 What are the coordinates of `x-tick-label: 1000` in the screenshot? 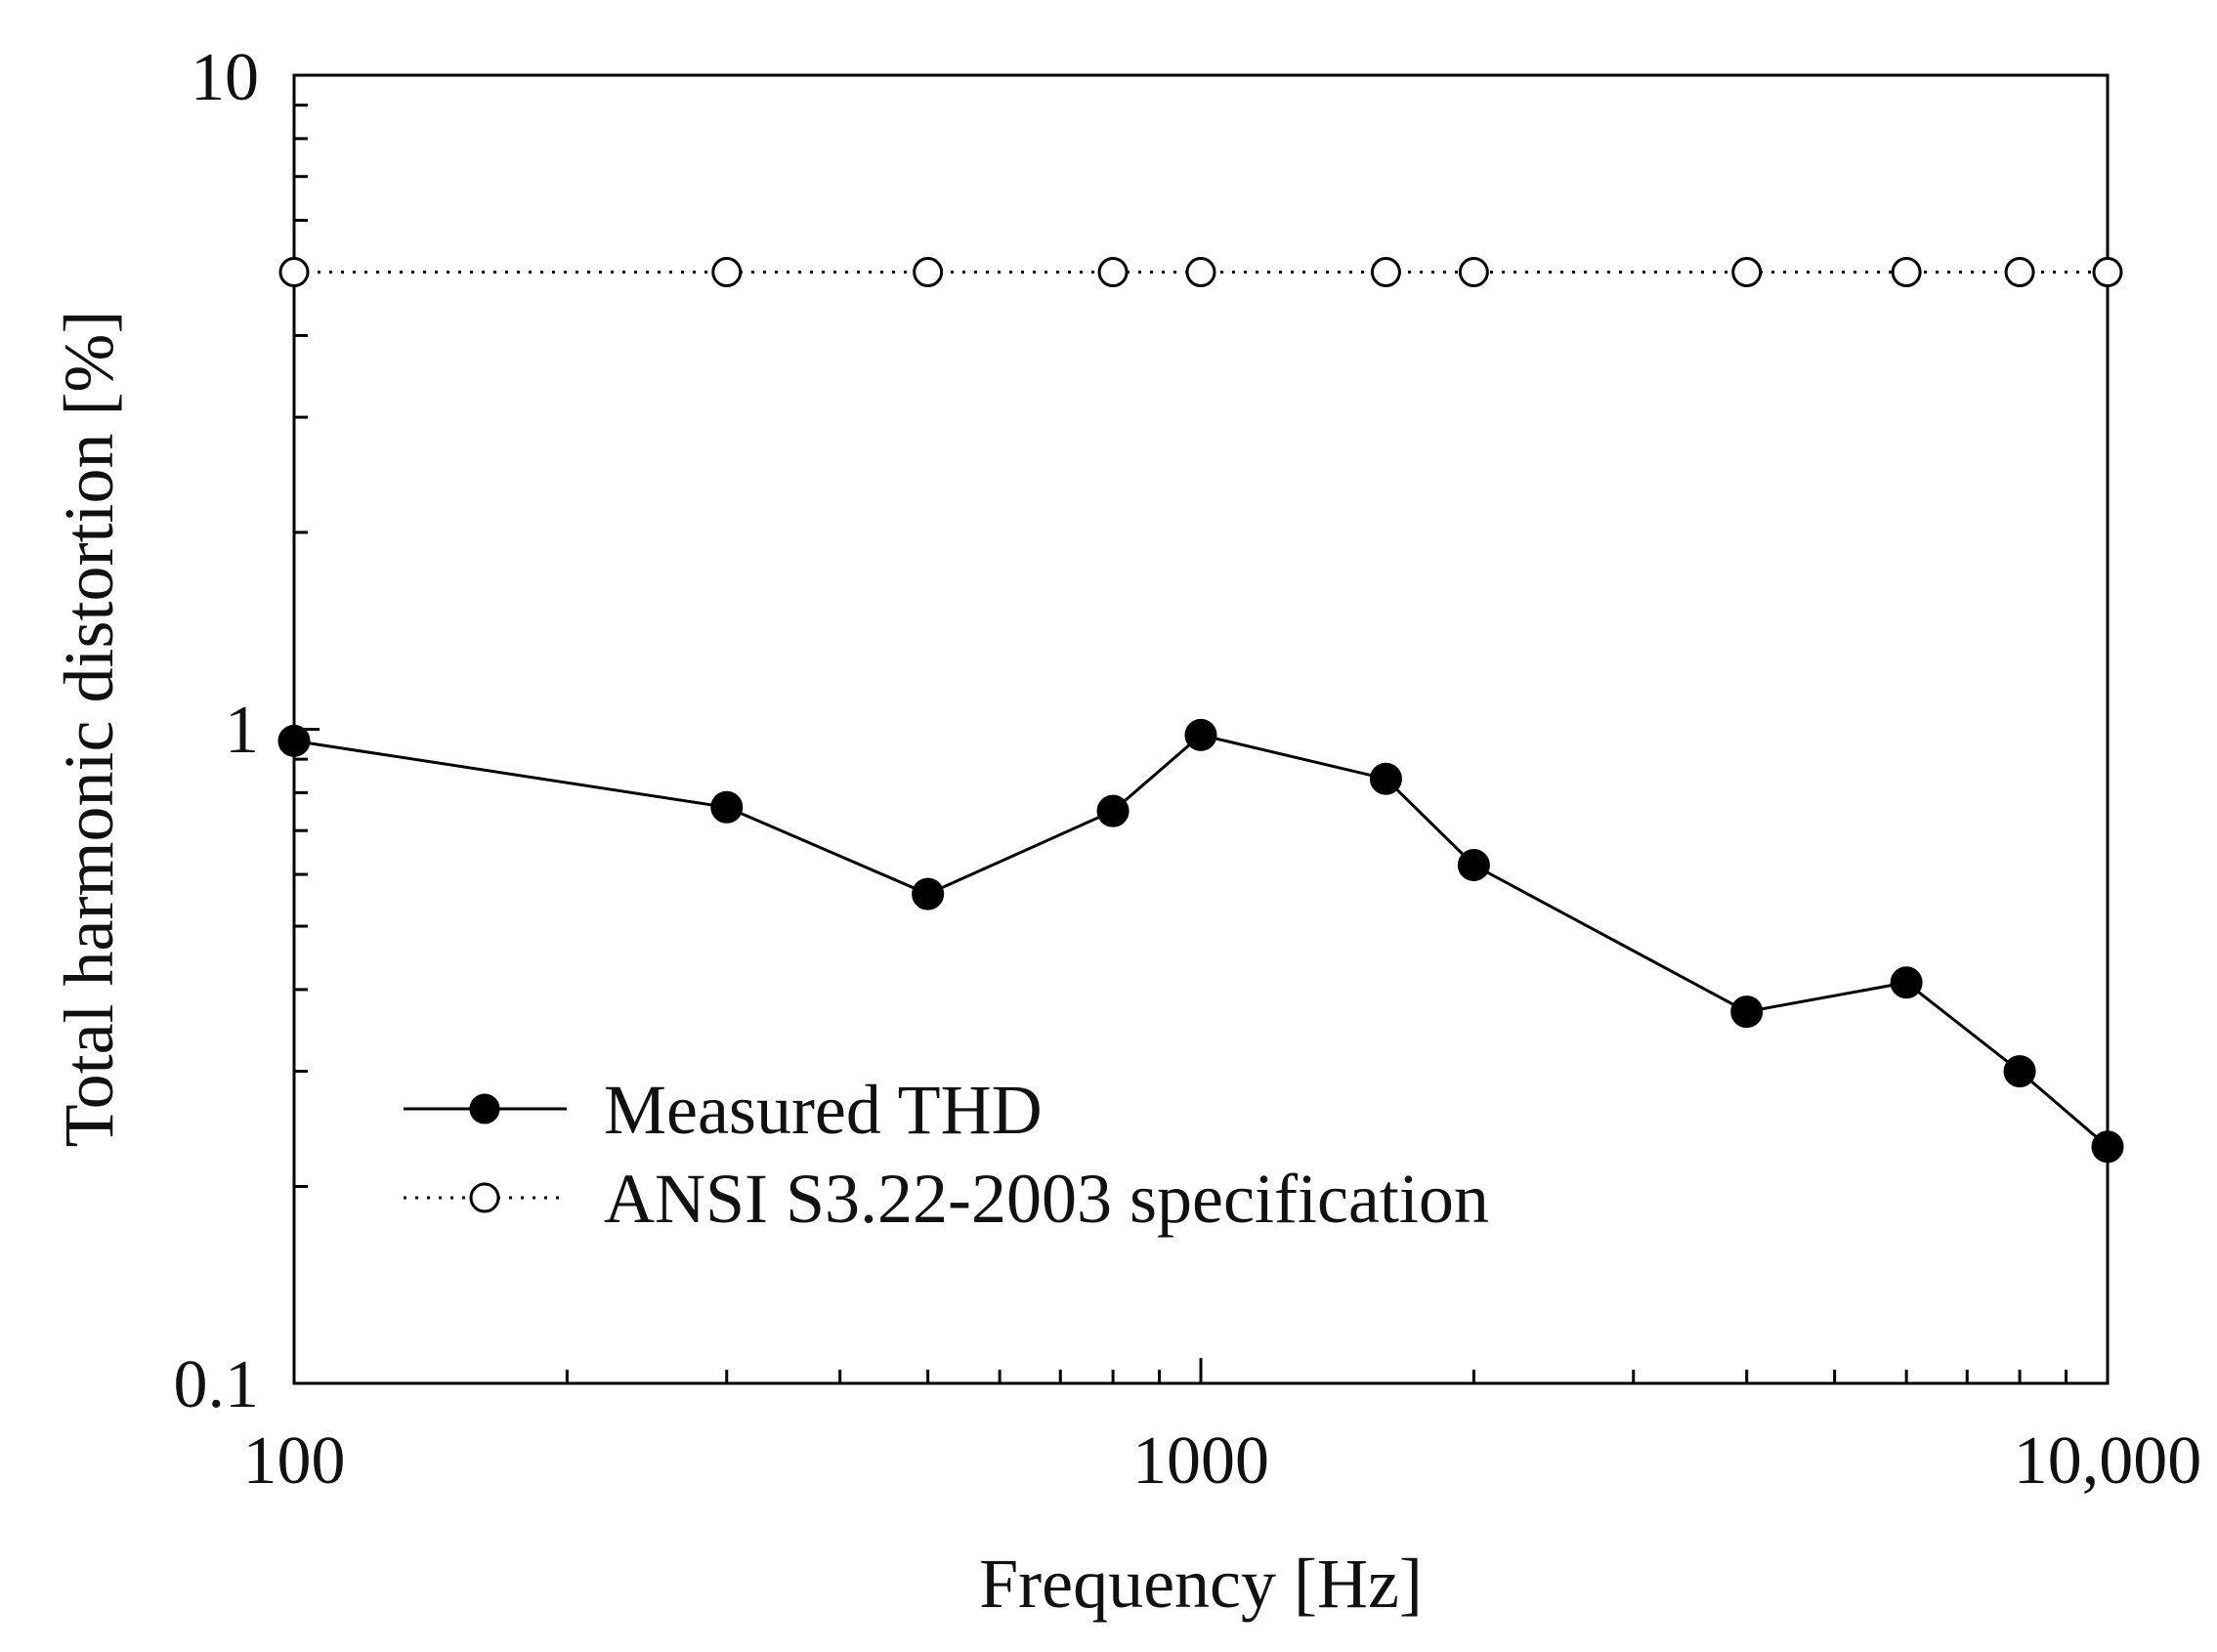 It's located at (1200, 1461).